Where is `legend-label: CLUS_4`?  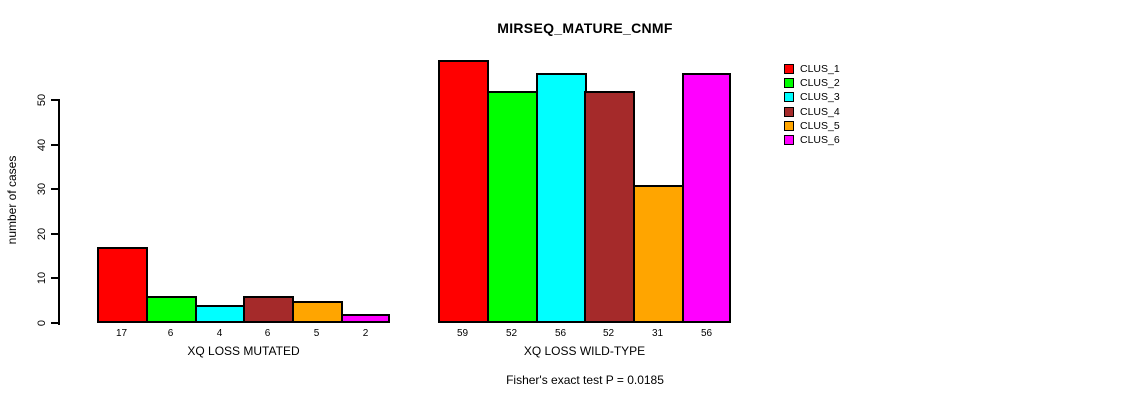
legend-label: CLUS_4 is located at coordinates (820, 112).